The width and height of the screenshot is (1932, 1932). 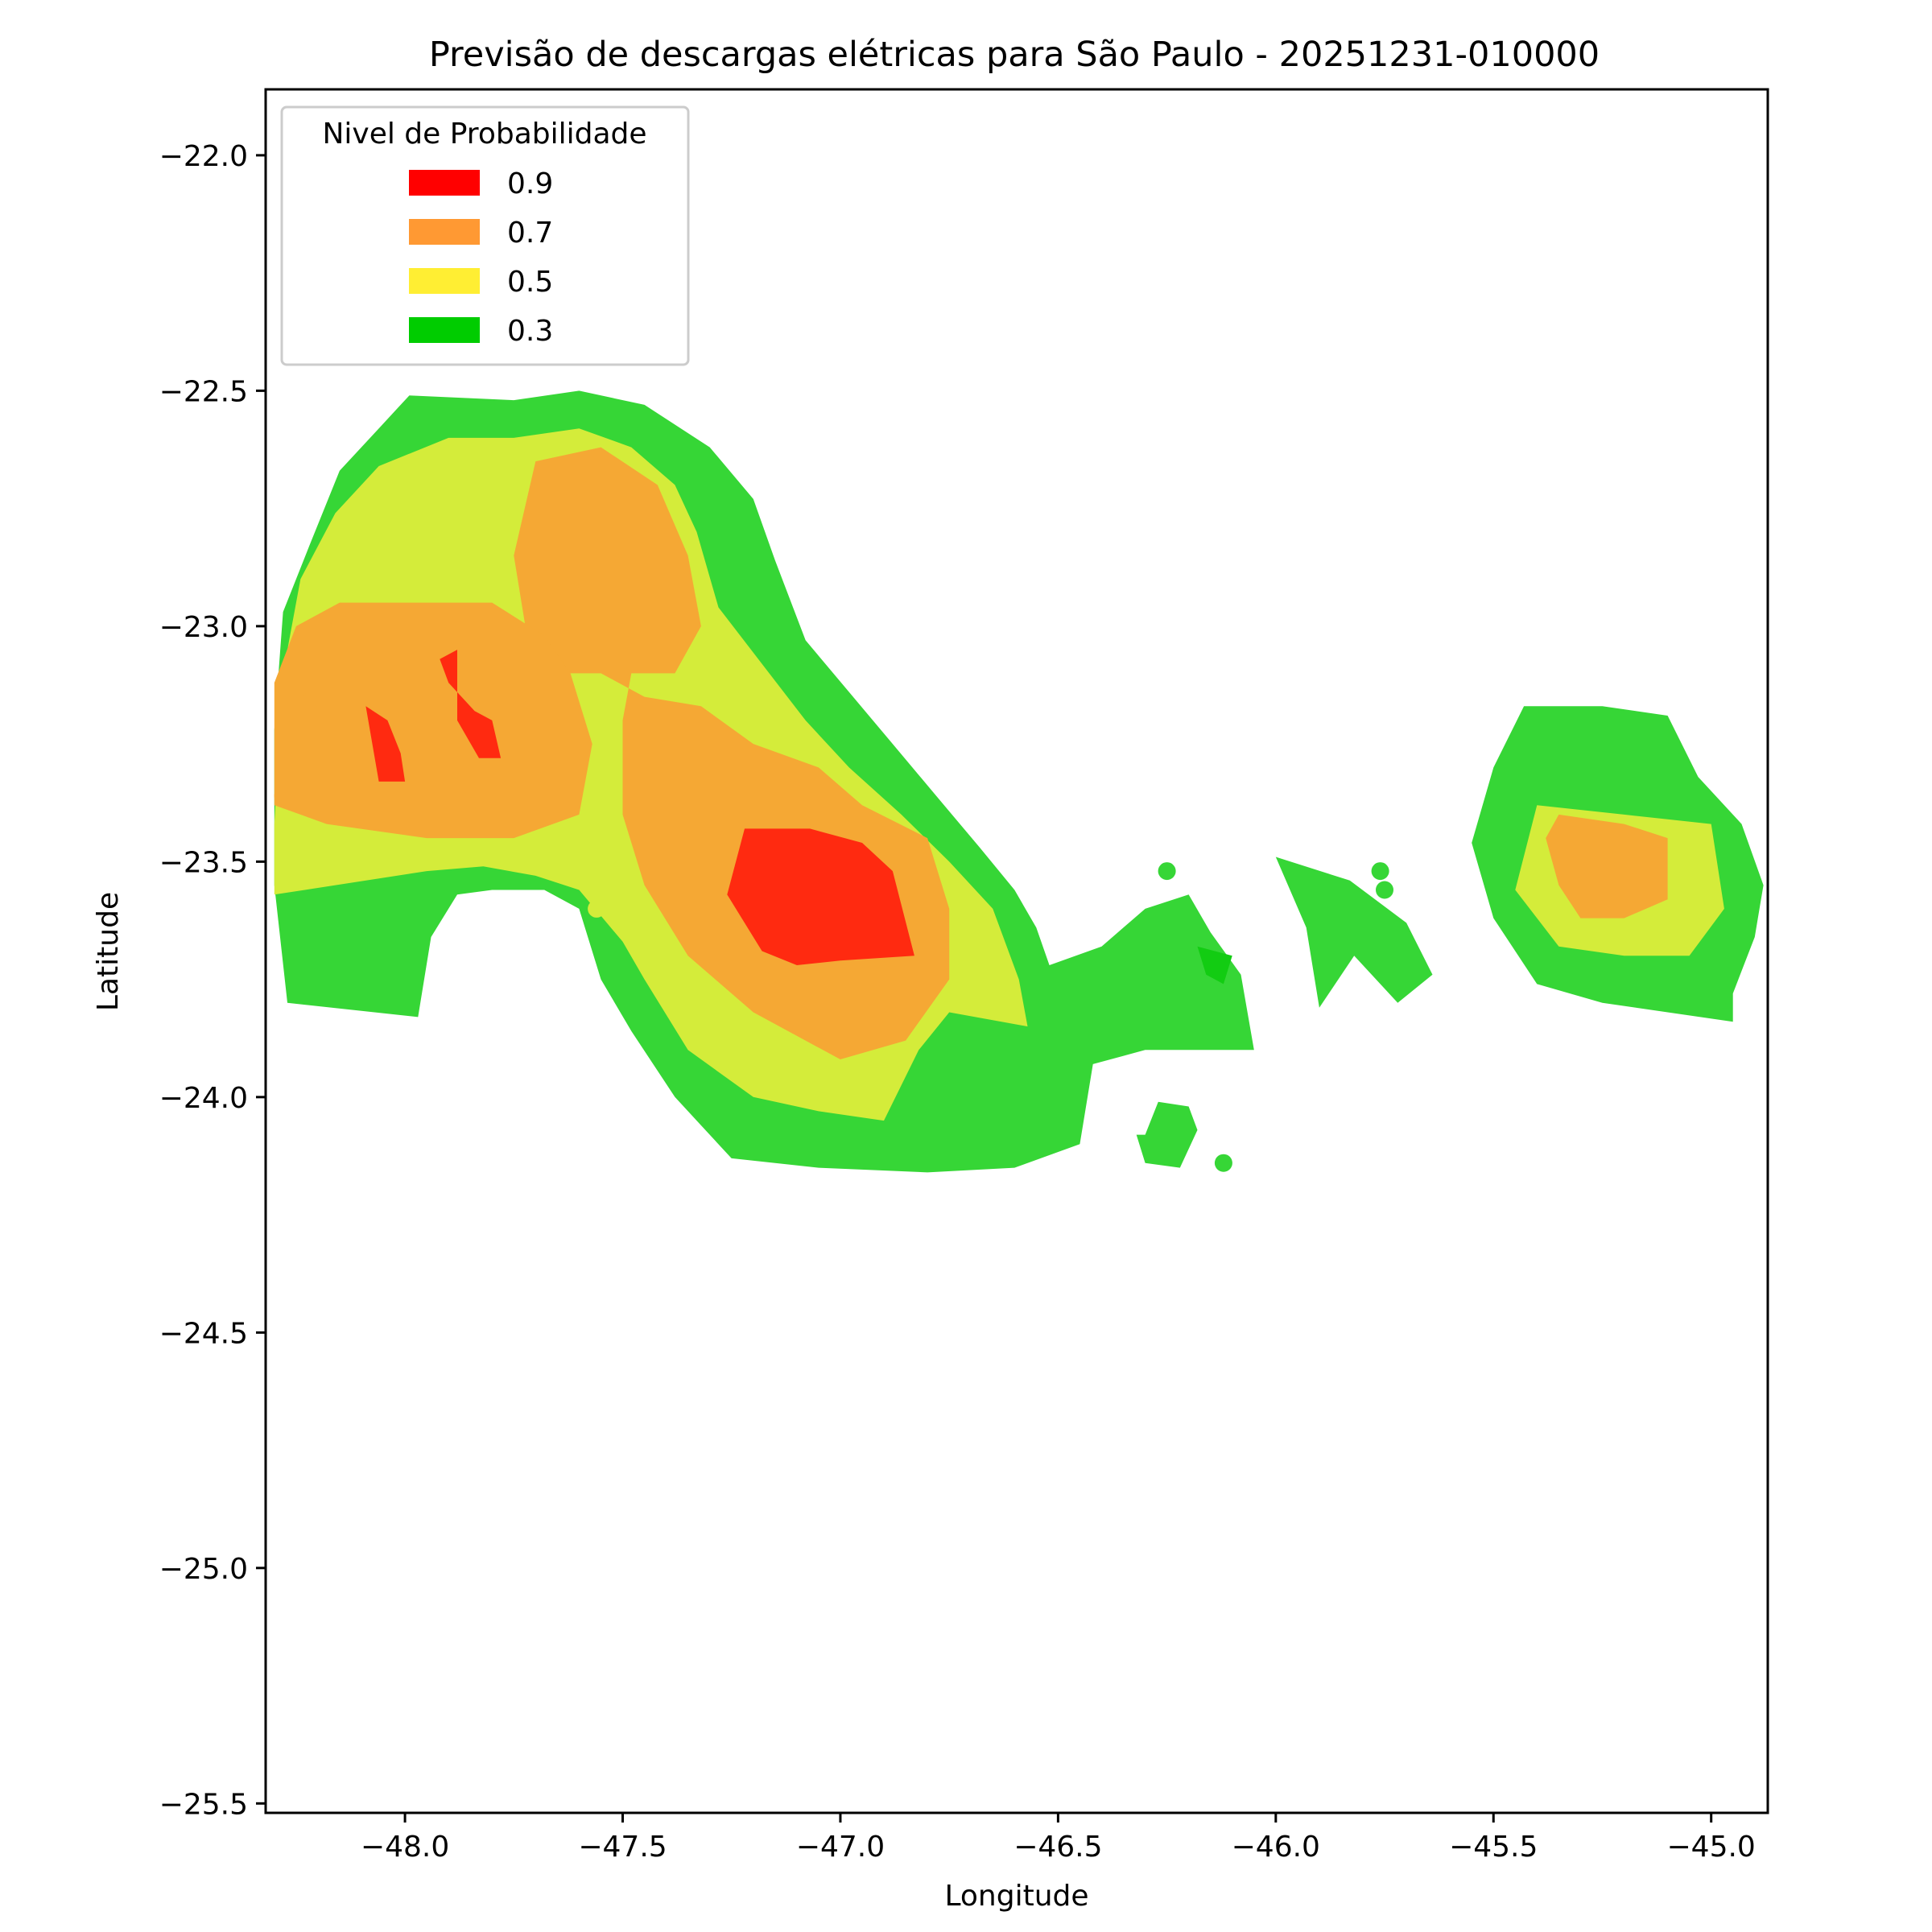 What do you see at coordinates (530, 282) in the screenshot?
I see `legend-label-05: 0.5` at bounding box center [530, 282].